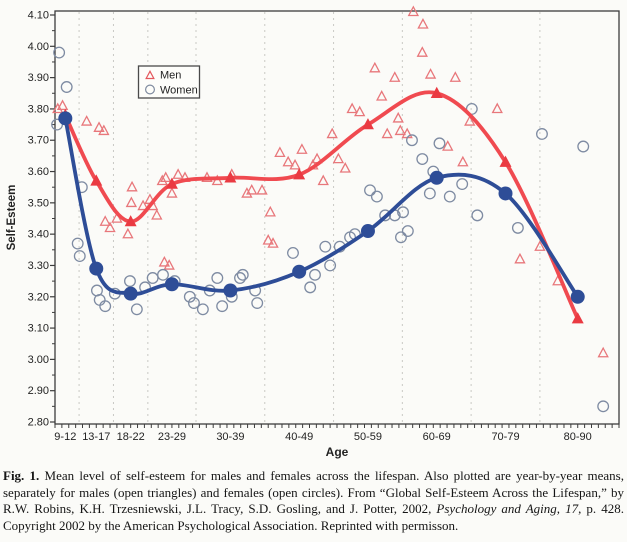 The image size is (627, 542). What do you see at coordinates (38, 16) in the screenshot?
I see `y-tick-label: 4.10` at bounding box center [38, 16].